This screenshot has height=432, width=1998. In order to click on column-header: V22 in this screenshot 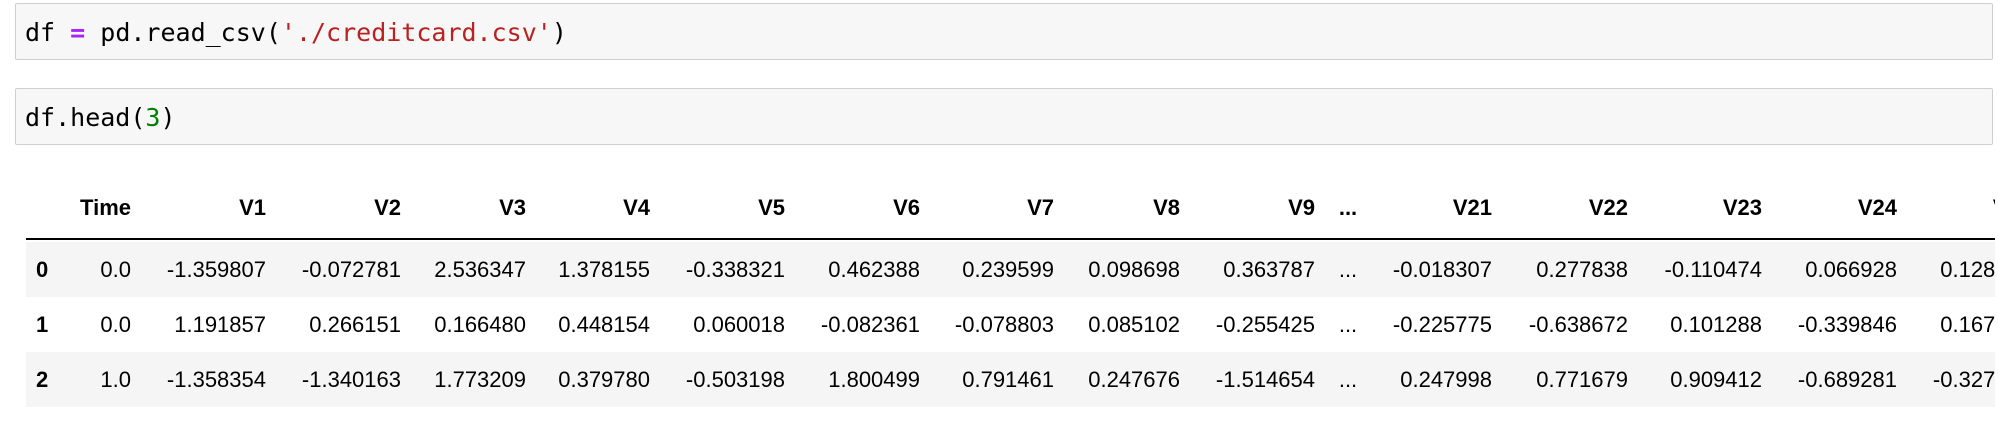, I will do `click(1608, 207)`.